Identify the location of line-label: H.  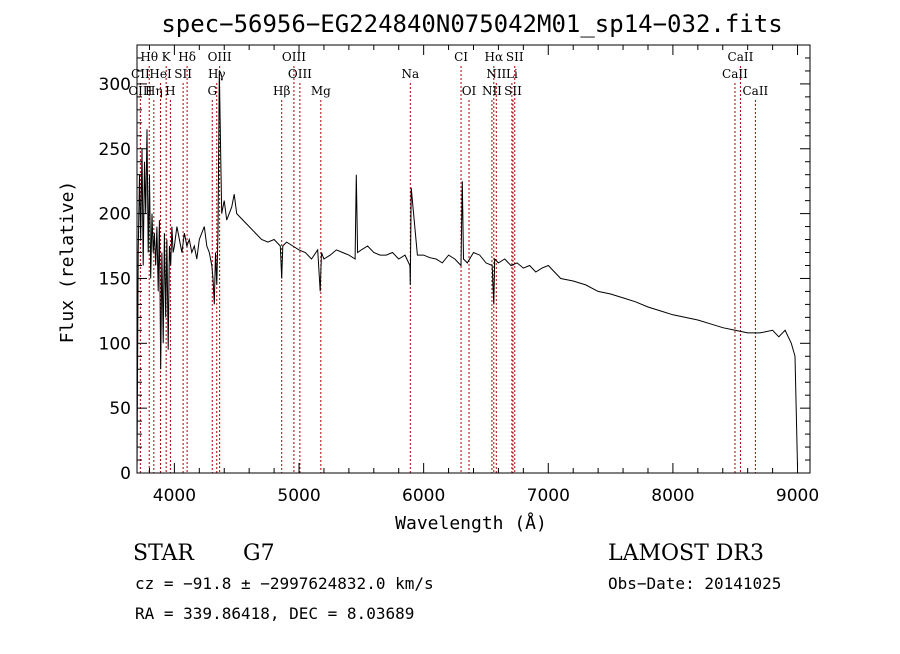
(170, 91).